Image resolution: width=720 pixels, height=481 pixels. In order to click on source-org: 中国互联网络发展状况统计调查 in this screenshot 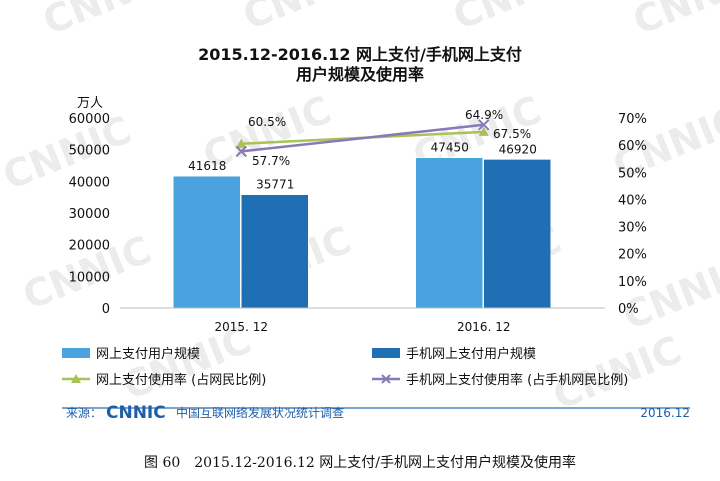, I will do `click(260, 412)`.